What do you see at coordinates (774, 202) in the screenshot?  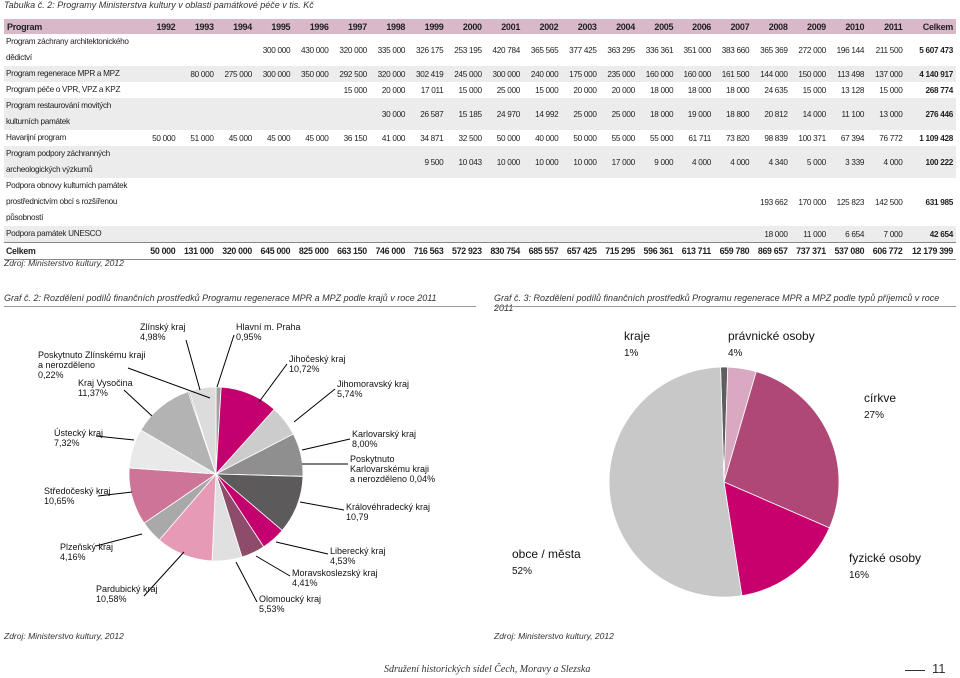 I see `table-cell: 193 662` at bounding box center [774, 202].